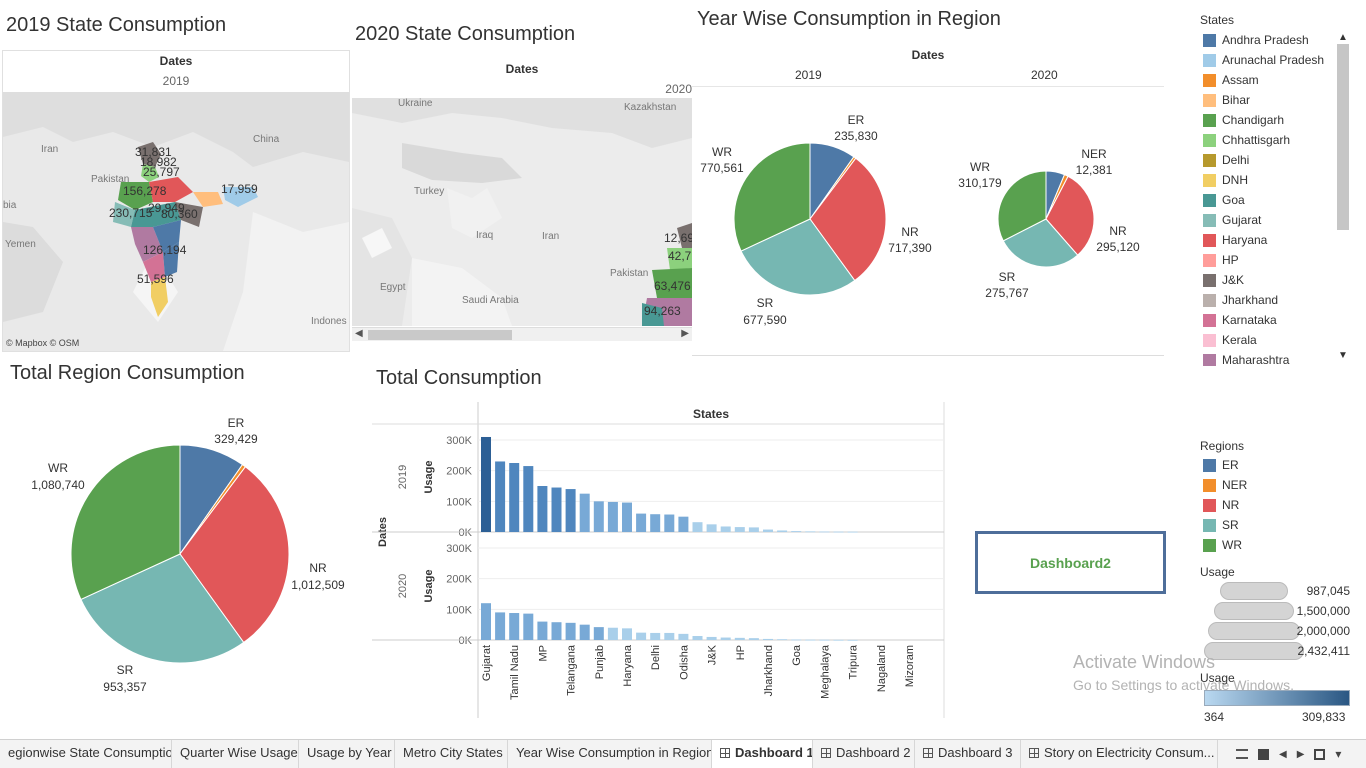 Image resolution: width=1366 pixels, height=768 pixels. What do you see at coordinates (176, 201) in the screenshot?
I see `map-2019-panel: Dates 2019 Iran China Pakistan Ye` at bounding box center [176, 201].